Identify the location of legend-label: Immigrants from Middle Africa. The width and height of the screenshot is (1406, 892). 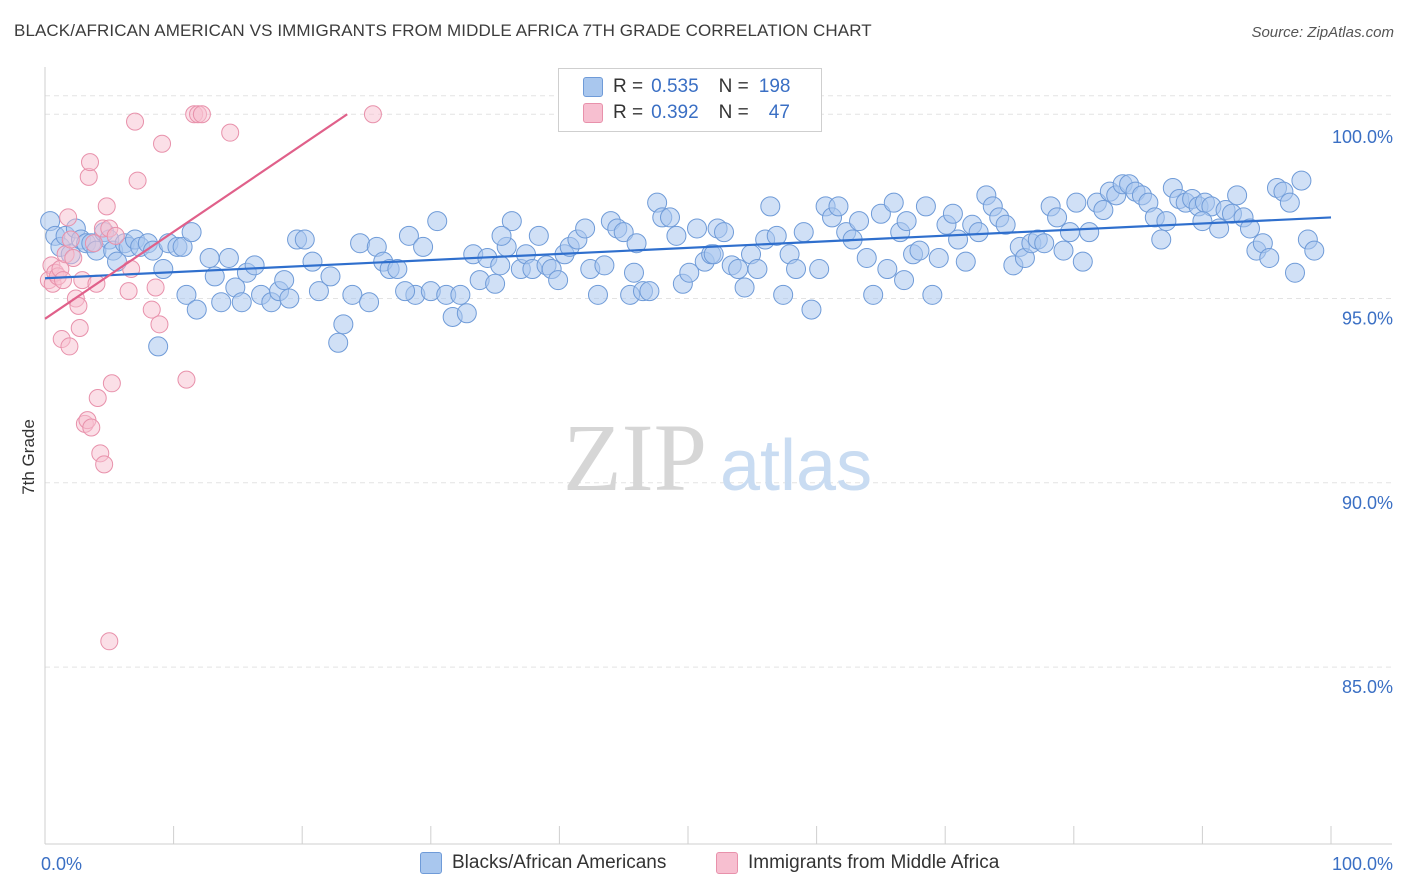
(874, 862).